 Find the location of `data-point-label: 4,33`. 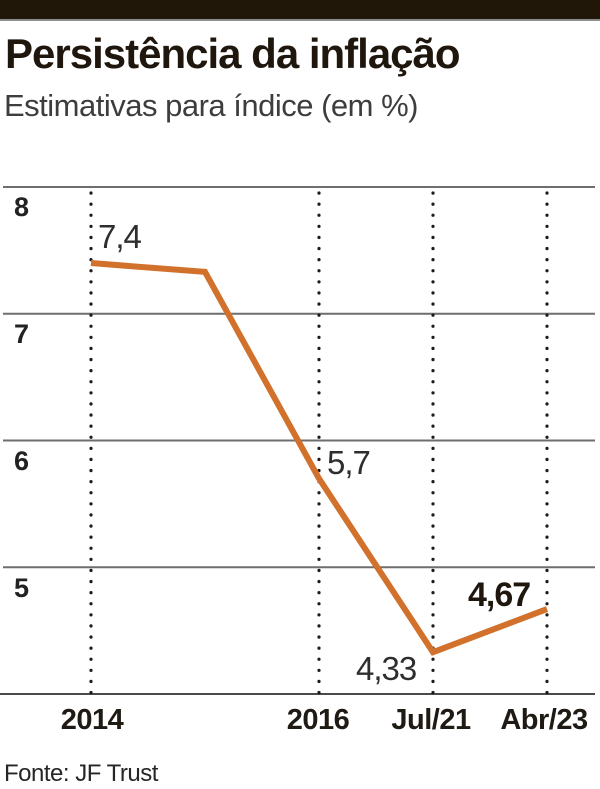

data-point-label: 4,33 is located at coordinates (386, 668).